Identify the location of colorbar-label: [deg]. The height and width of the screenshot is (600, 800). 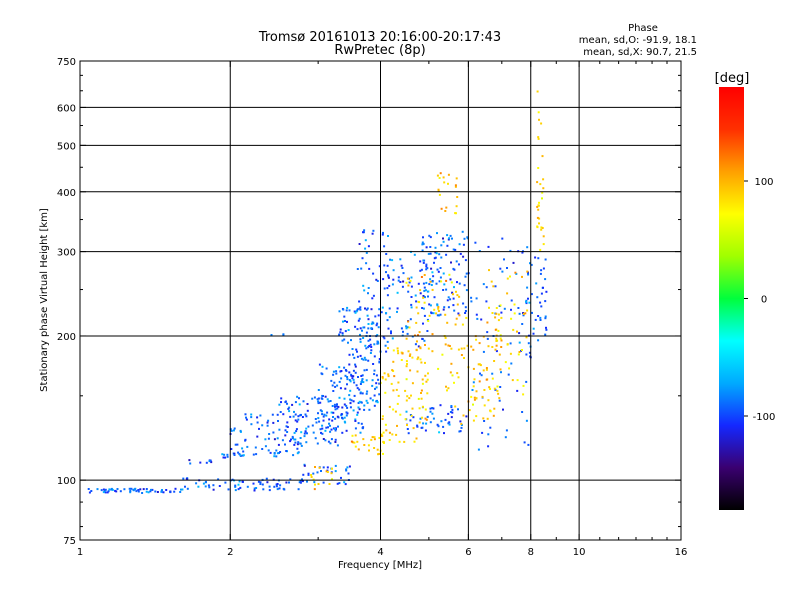
(732, 78).